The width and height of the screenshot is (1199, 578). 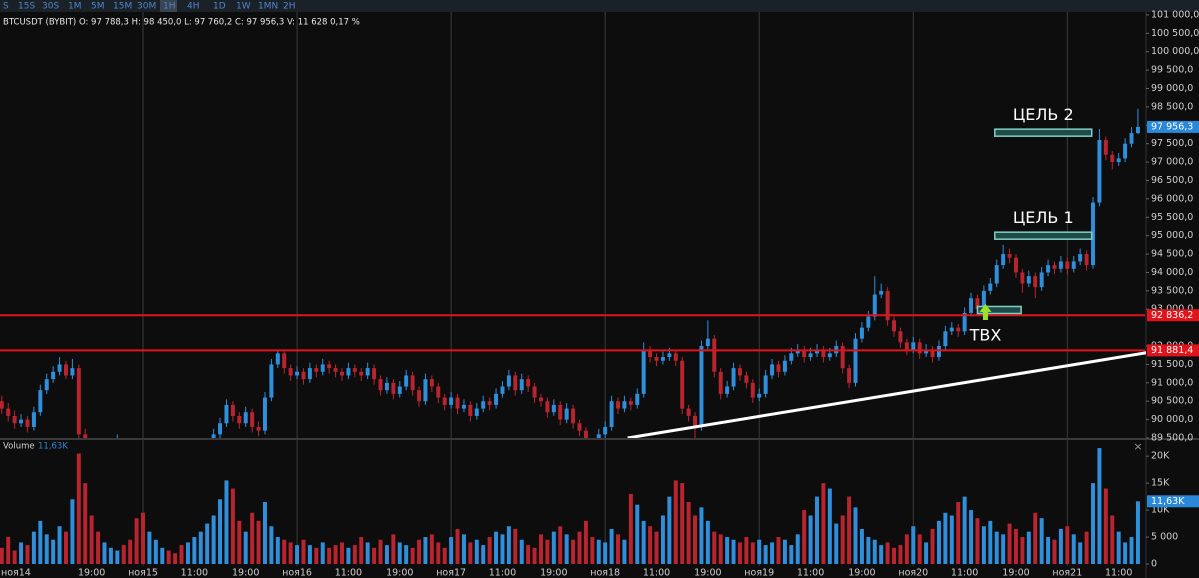 What do you see at coordinates (268, 7) in the screenshot?
I see `timeframe-button: 1MN` at bounding box center [268, 7].